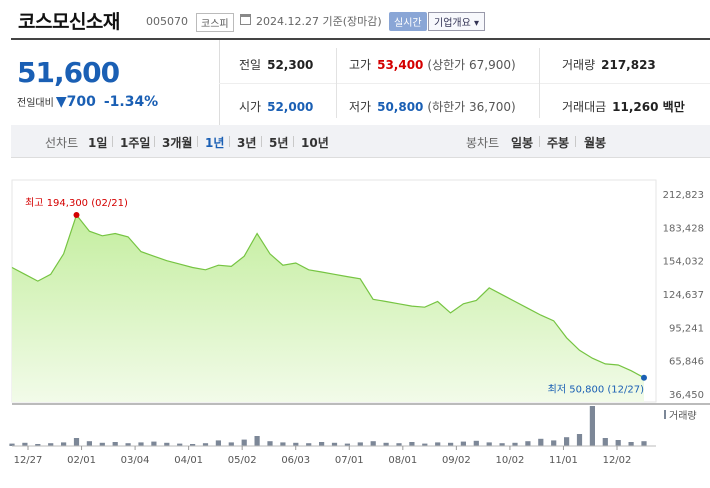 The height and width of the screenshot is (488, 710). Describe the element at coordinates (686, 328) in the screenshot. I see `y-tick-label: 95,241` at that location.